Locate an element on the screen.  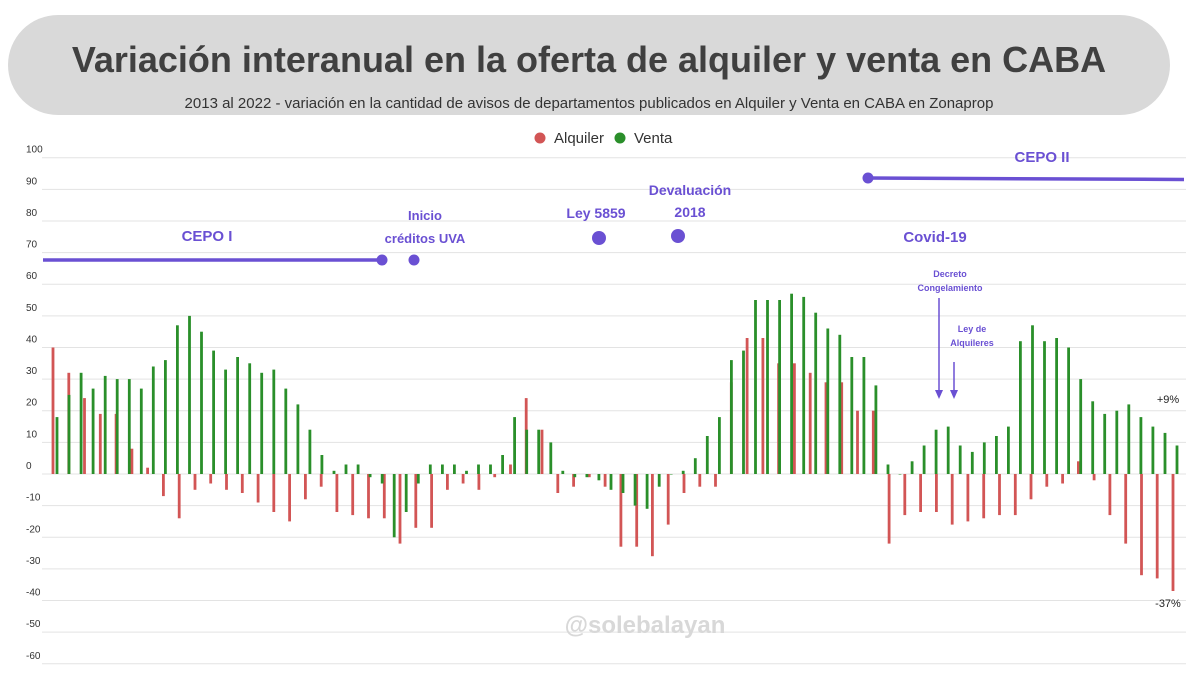
ley-alquileres-label-line2: Alquileres is located at coordinates (972, 343).